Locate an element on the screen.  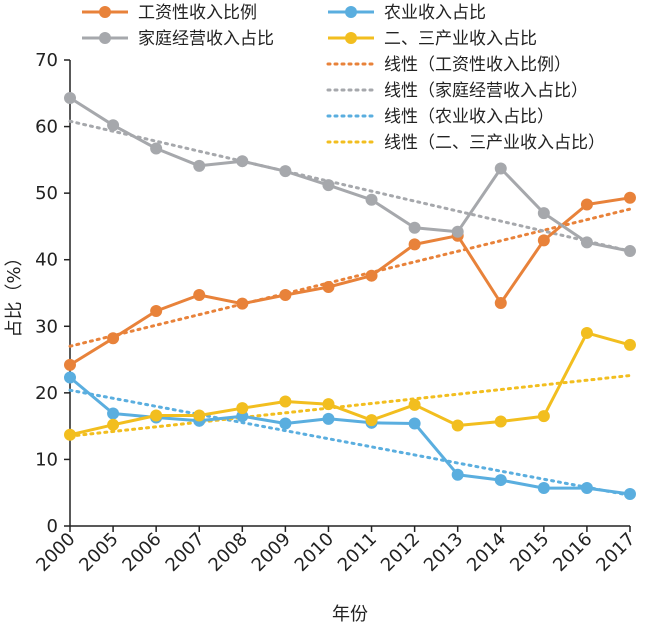
legend-label: 家庭经营收入占比 is located at coordinates (206, 39).